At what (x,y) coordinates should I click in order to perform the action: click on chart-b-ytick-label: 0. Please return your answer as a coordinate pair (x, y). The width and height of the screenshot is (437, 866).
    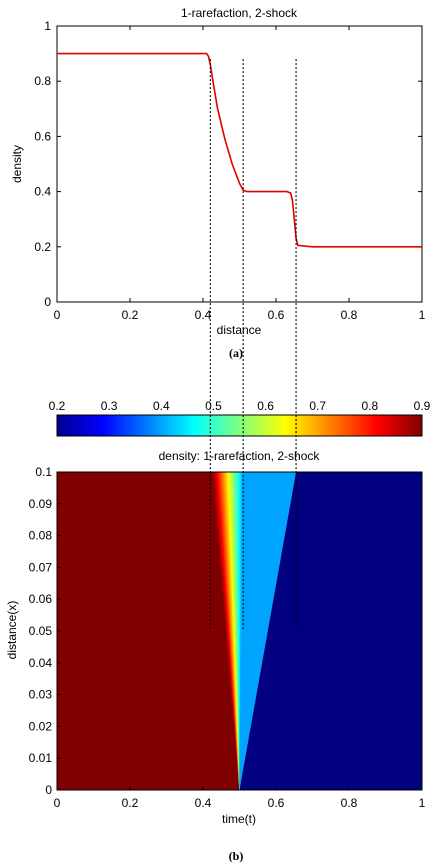
    Looking at the image, I should click on (48, 790).